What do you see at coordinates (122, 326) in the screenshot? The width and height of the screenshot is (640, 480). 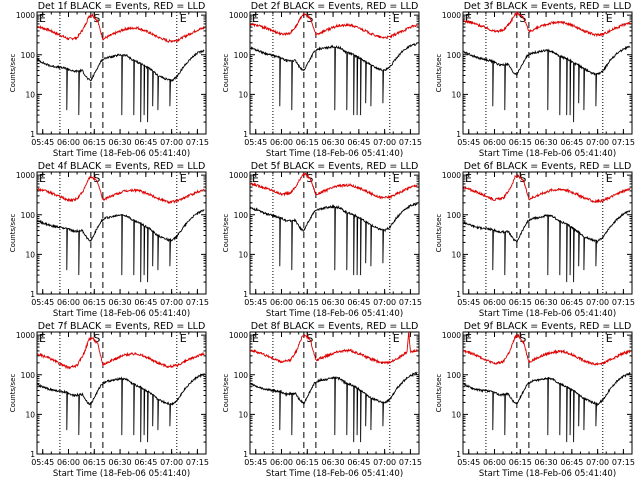 I see `chart-title: Det 7f BLACK = Events, RED = LLD` at bounding box center [122, 326].